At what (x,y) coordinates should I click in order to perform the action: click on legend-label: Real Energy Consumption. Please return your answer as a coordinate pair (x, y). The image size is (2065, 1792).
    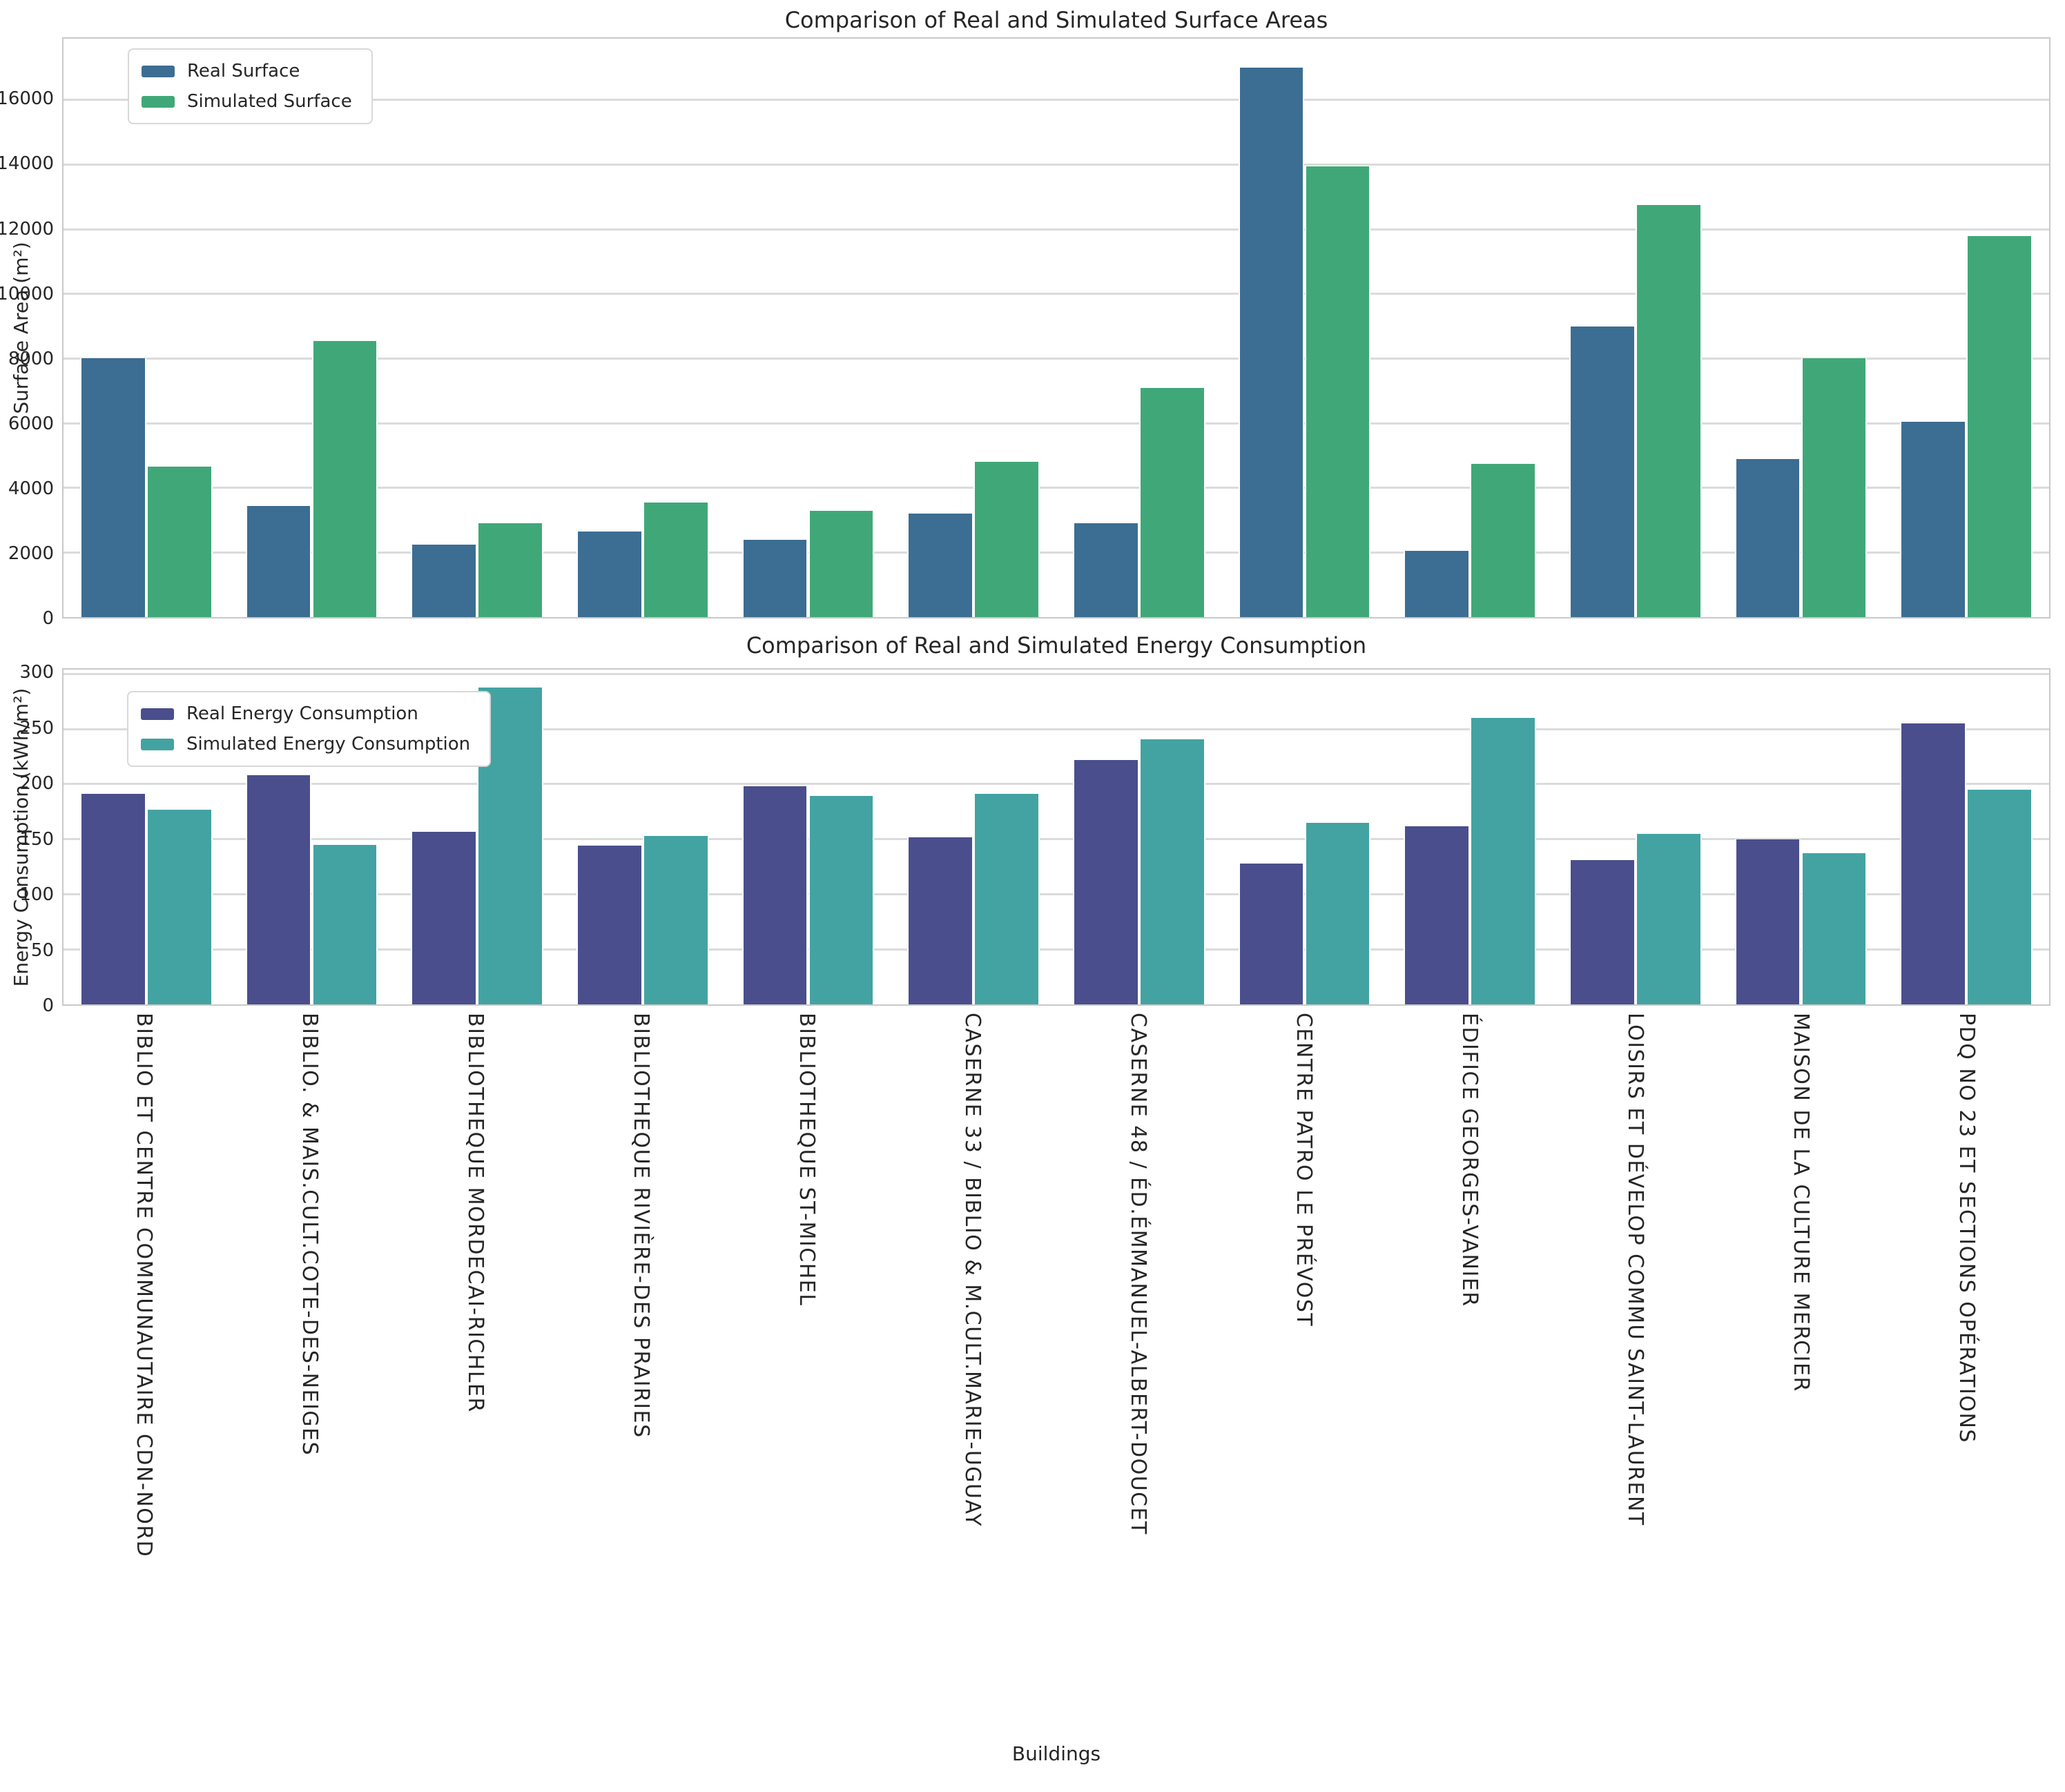
    Looking at the image, I should click on (302, 713).